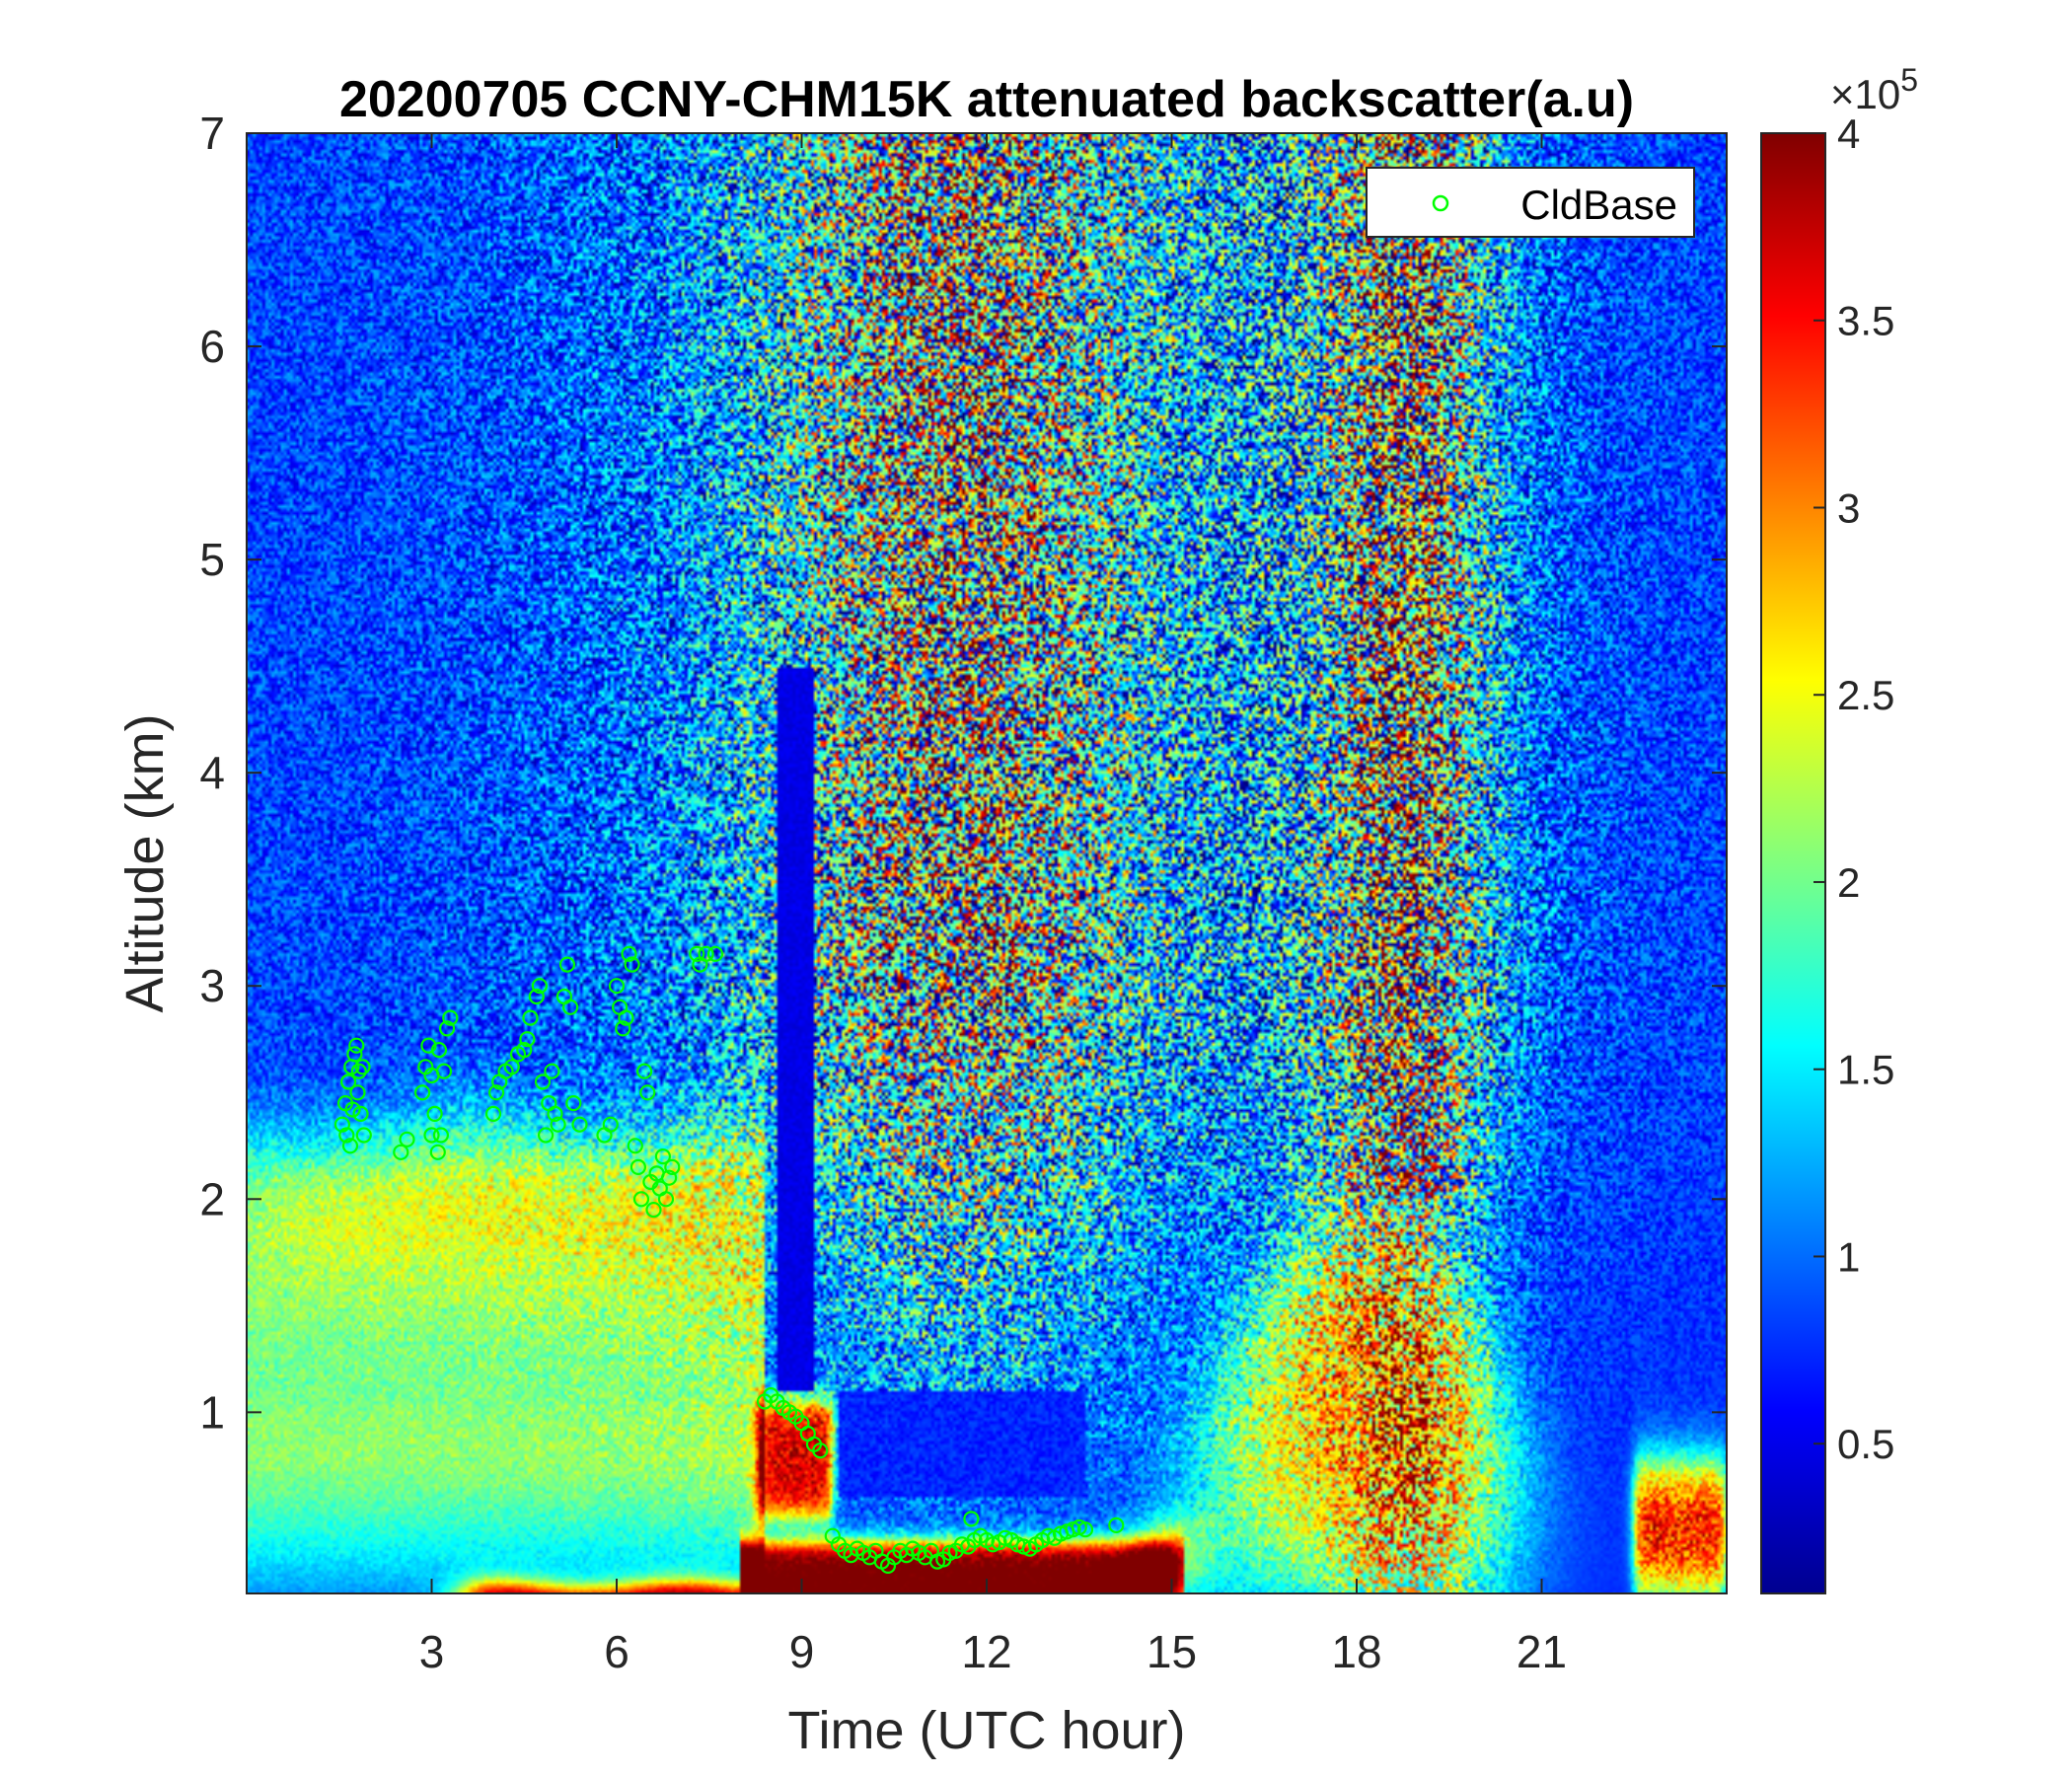  I want to click on legend-label: CldBase, so click(1599, 205).